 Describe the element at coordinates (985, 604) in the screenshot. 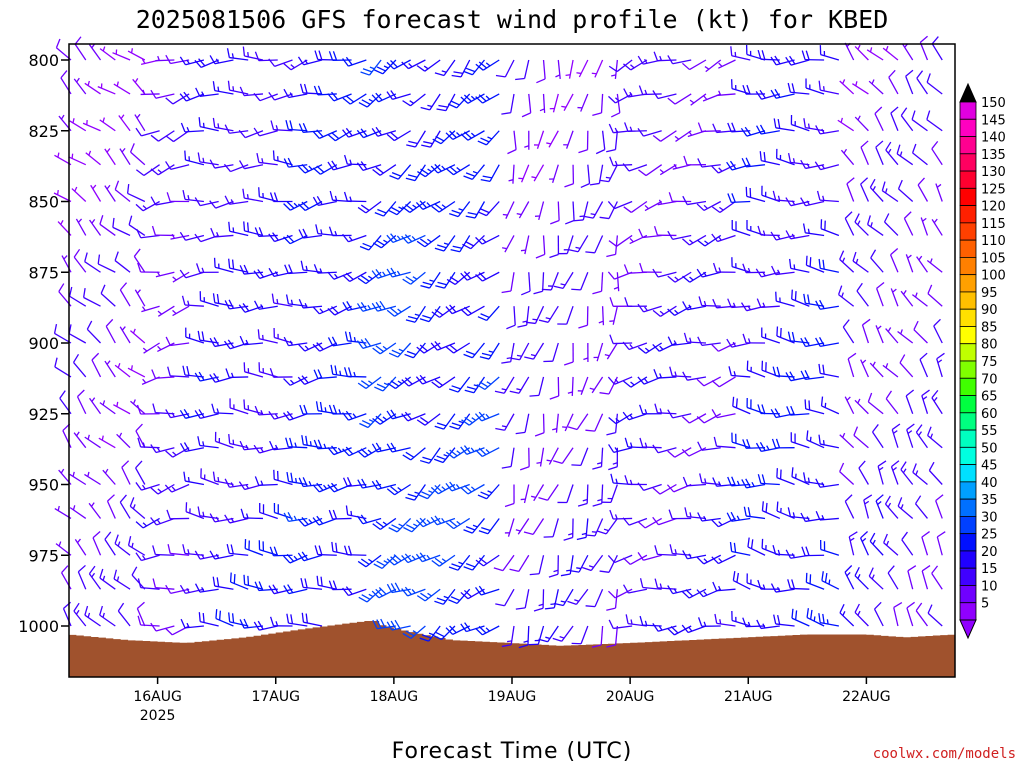

I see `colorbar-label: 5` at that location.